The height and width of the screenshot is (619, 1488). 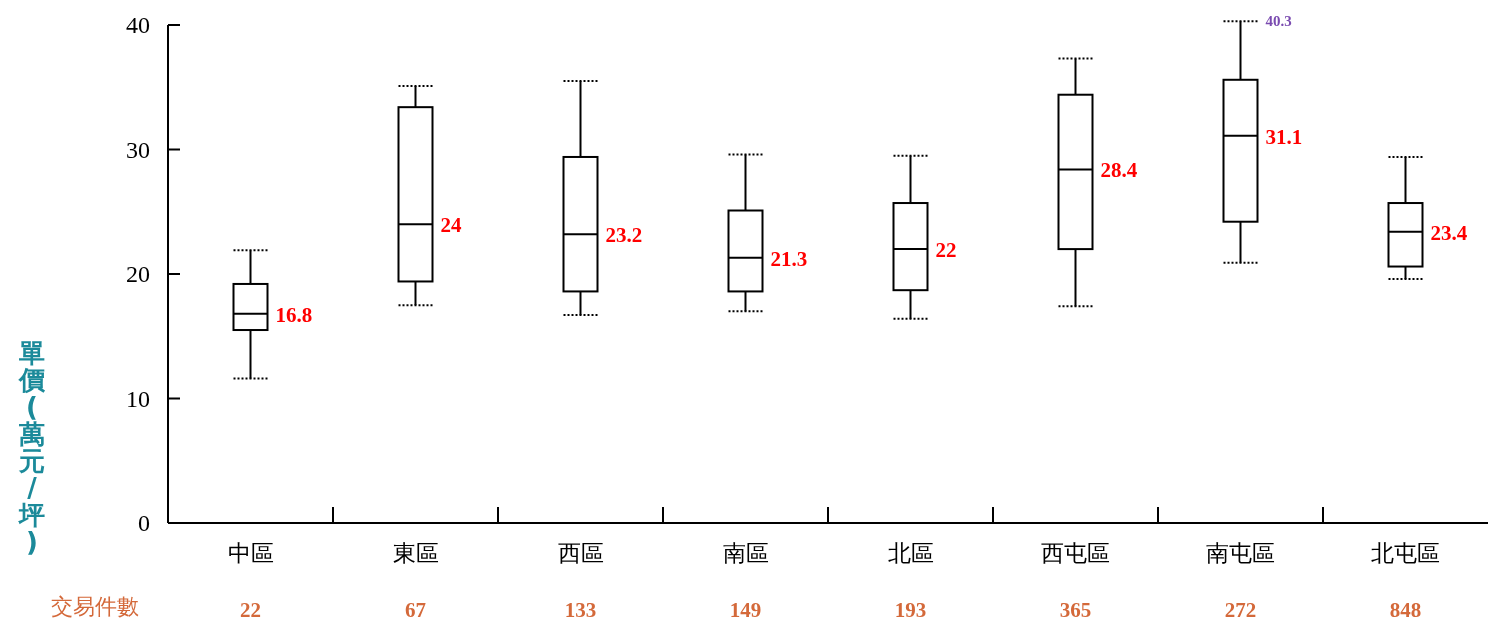 What do you see at coordinates (580, 608) in the screenshot?
I see `text: 133` at bounding box center [580, 608].